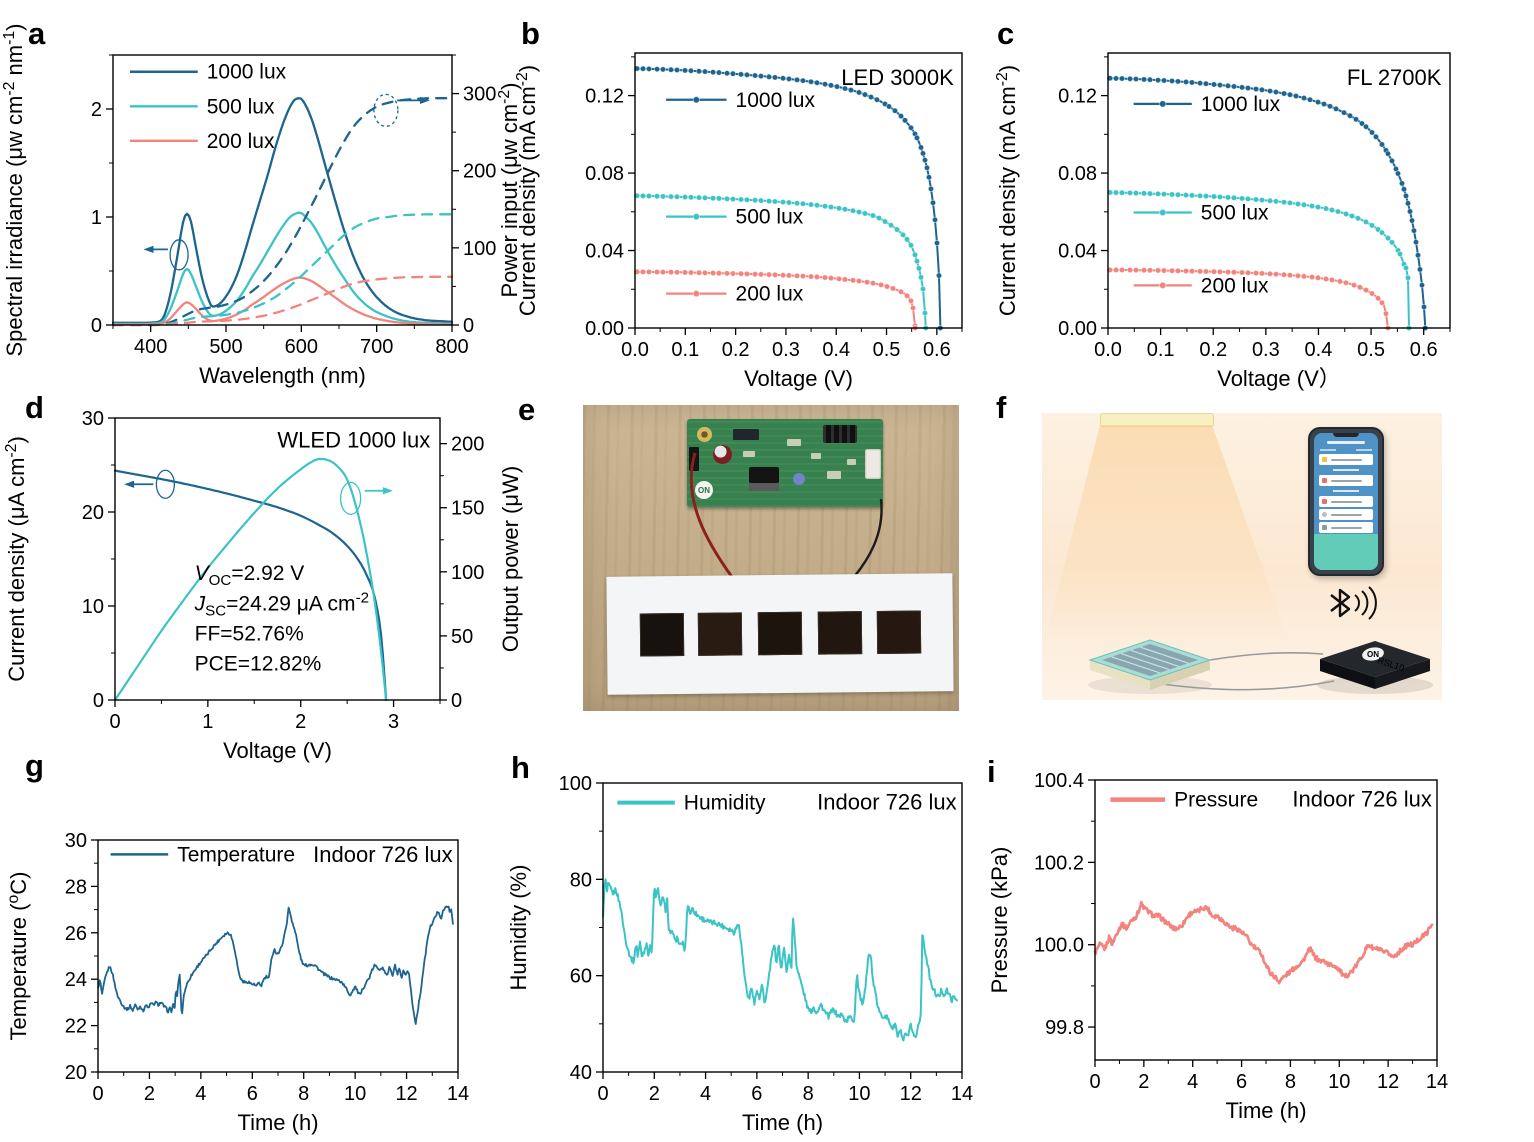 The height and width of the screenshot is (1142, 1534). What do you see at coordinates (479, 172) in the screenshot?
I see `svg-text: 200` at bounding box center [479, 172].